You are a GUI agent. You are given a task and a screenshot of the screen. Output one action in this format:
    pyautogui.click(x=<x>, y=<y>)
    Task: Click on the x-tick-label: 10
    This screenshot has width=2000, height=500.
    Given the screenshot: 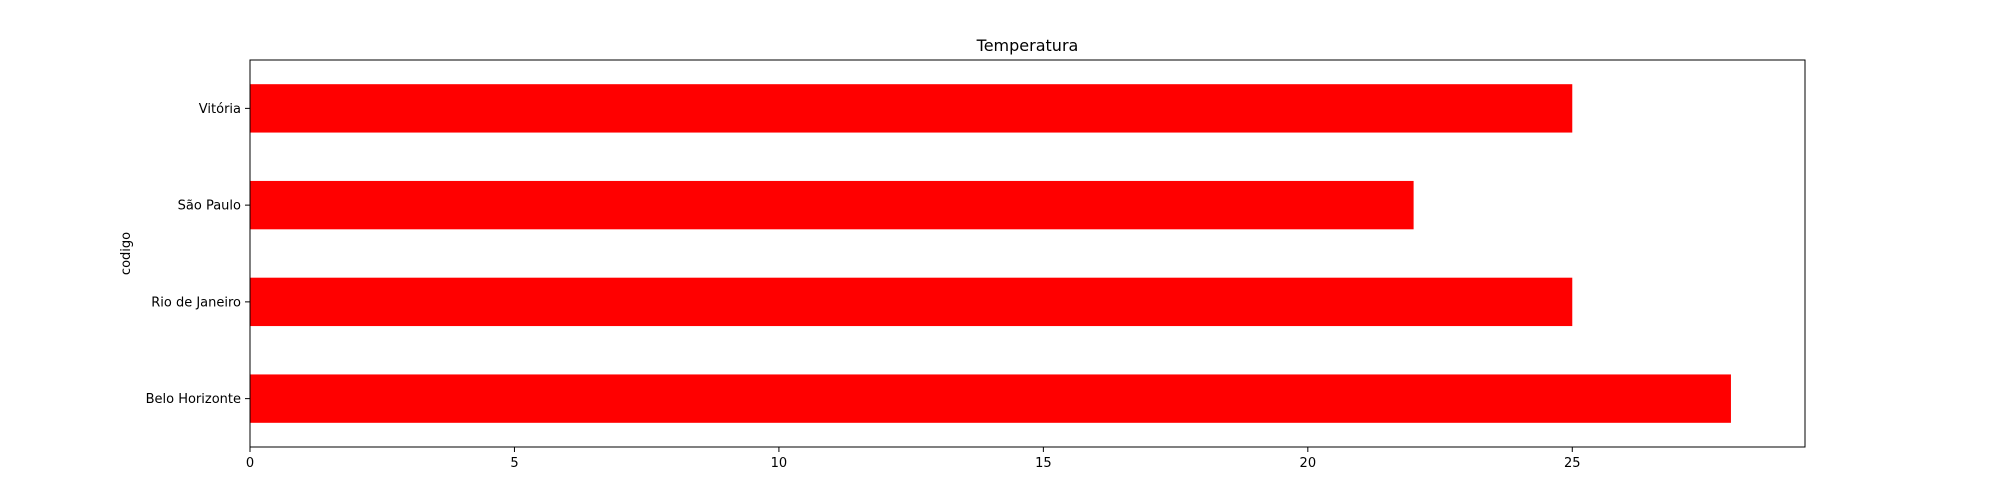 What is the action you would take?
    pyautogui.click(x=779, y=463)
    